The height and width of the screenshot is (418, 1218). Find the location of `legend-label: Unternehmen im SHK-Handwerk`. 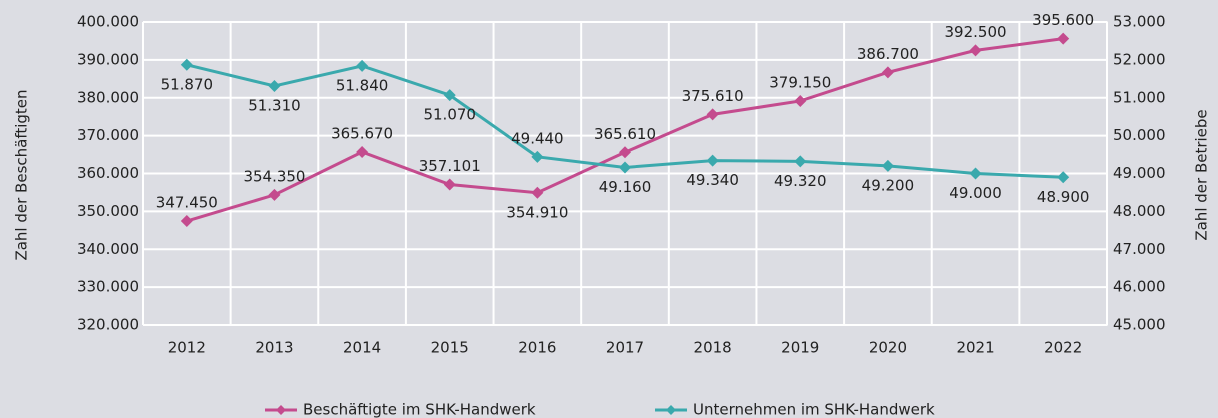

legend-label: Unternehmen im SHK-Handwerk is located at coordinates (814, 409).